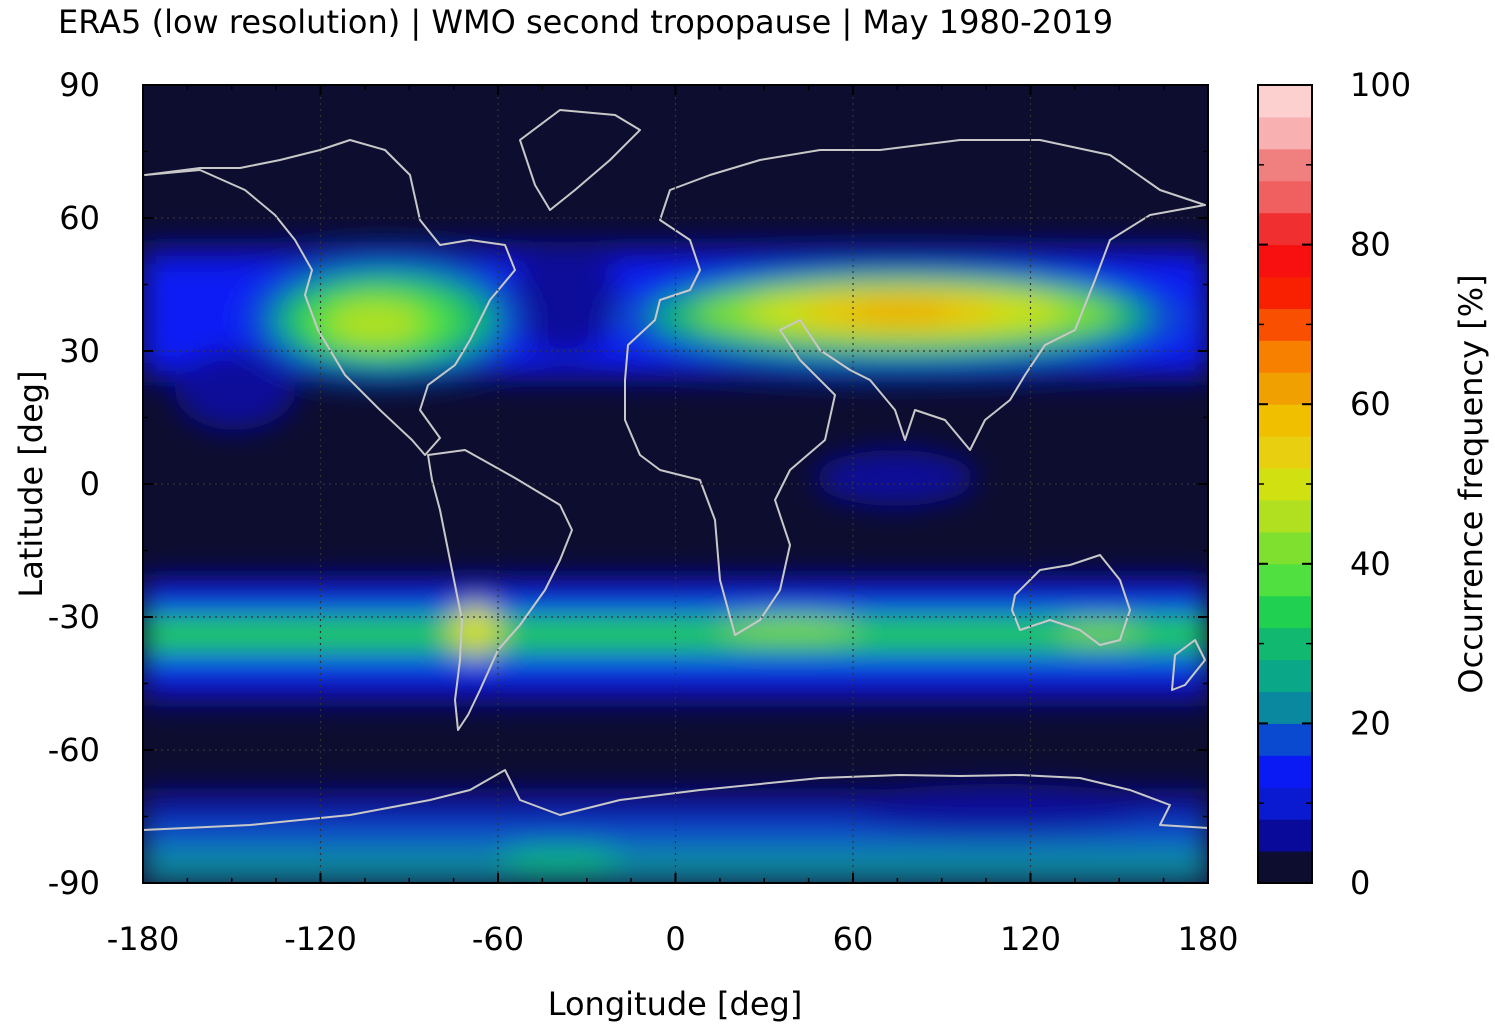  I want to click on indian-ocean-patch, so click(895, 478).